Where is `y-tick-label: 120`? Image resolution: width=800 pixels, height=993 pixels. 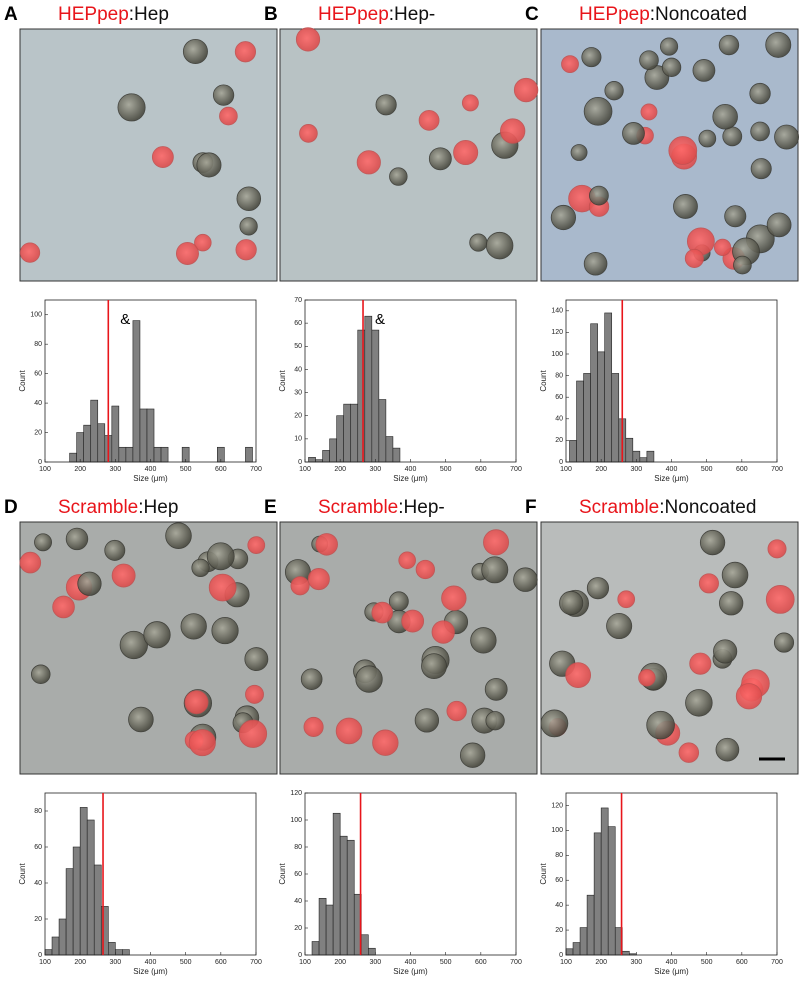 y-tick-label: 120 is located at coordinates (557, 805).